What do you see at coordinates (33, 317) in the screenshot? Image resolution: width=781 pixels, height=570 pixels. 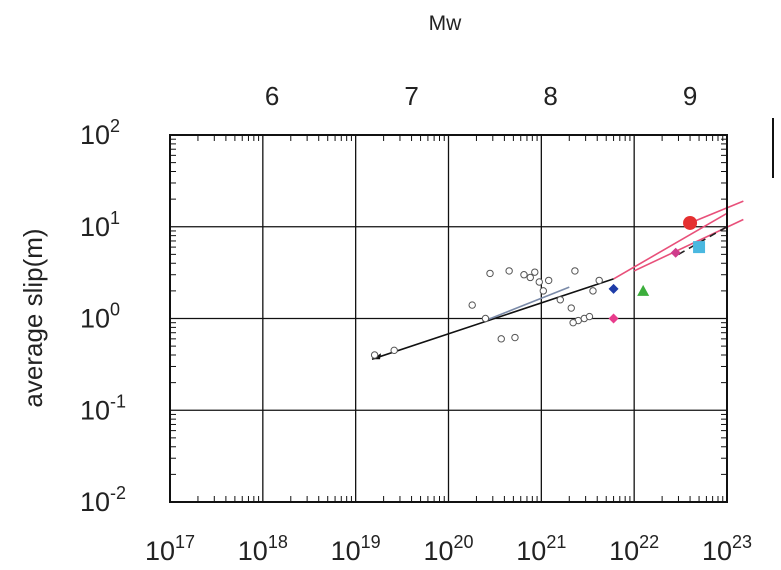 I see `y-axis-title: average slip(m)` at bounding box center [33, 317].